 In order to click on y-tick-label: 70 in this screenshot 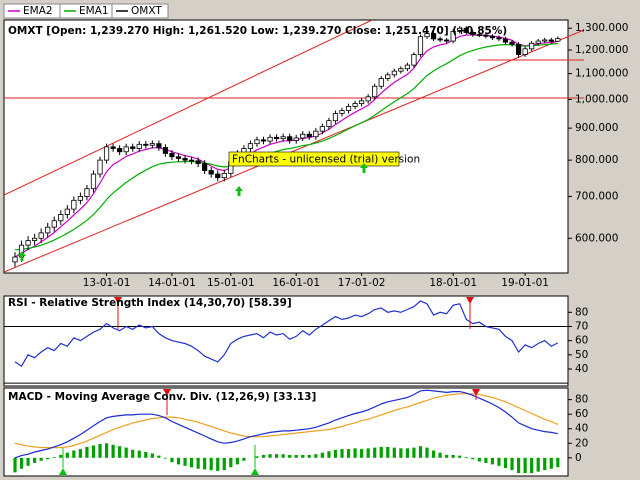, I will do `click(581, 326)`.